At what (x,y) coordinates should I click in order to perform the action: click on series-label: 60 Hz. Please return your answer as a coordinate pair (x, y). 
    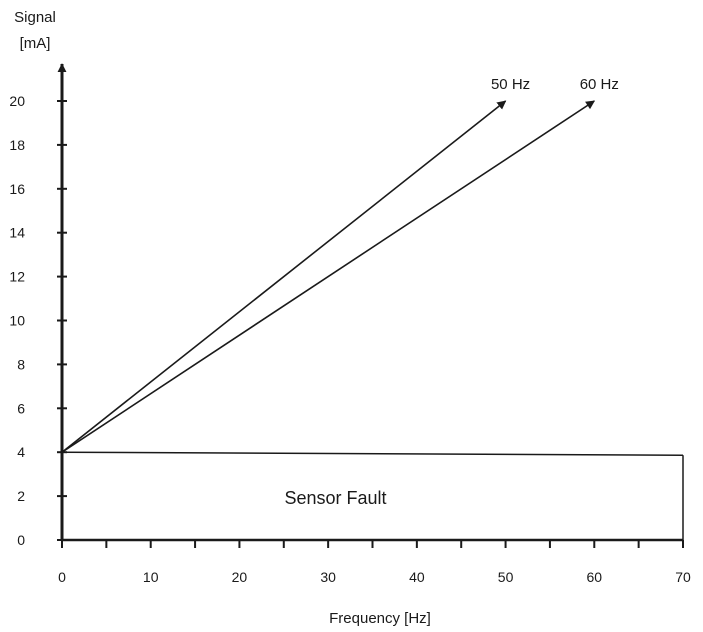
    Looking at the image, I should click on (599, 84).